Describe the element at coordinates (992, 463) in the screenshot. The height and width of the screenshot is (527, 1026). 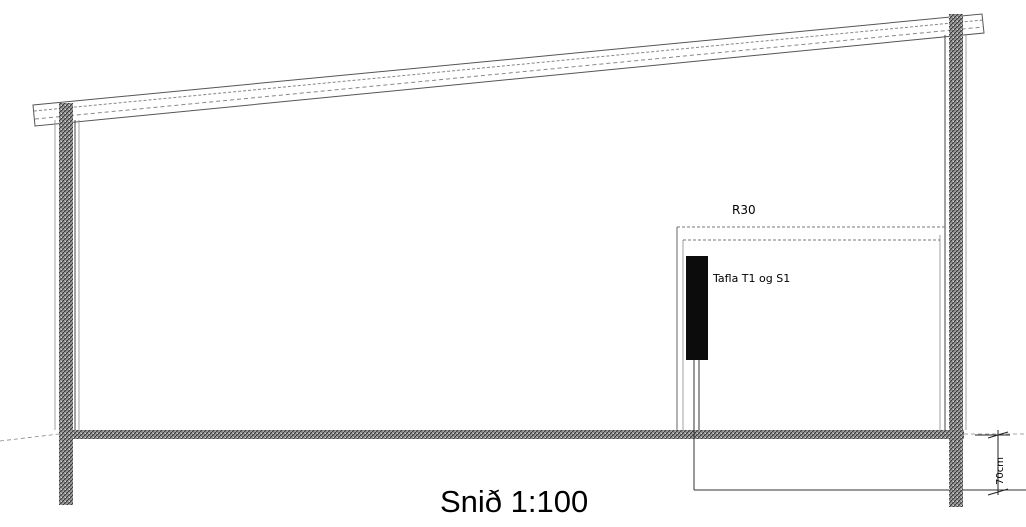
I see `dimension-line` at that location.